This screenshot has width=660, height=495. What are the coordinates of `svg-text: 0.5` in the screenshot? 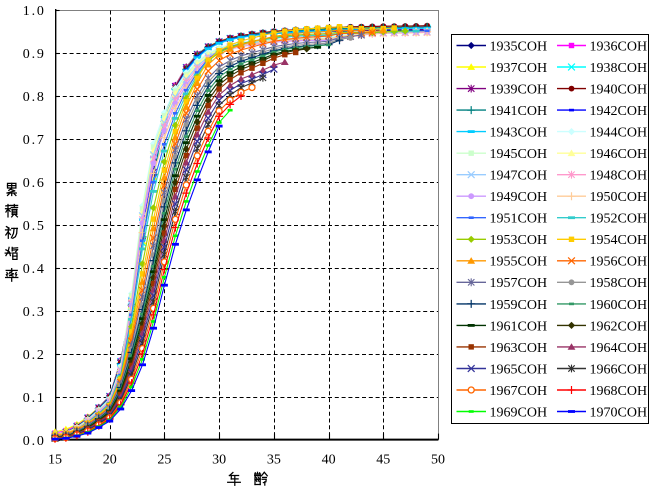 It's located at (34, 226).